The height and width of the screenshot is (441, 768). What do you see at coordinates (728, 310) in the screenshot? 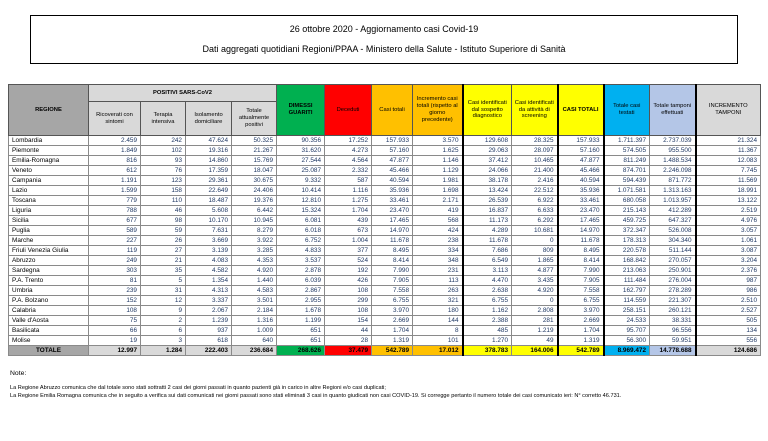
I see `table-cell: 2.527` at bounding box center [728, 310].